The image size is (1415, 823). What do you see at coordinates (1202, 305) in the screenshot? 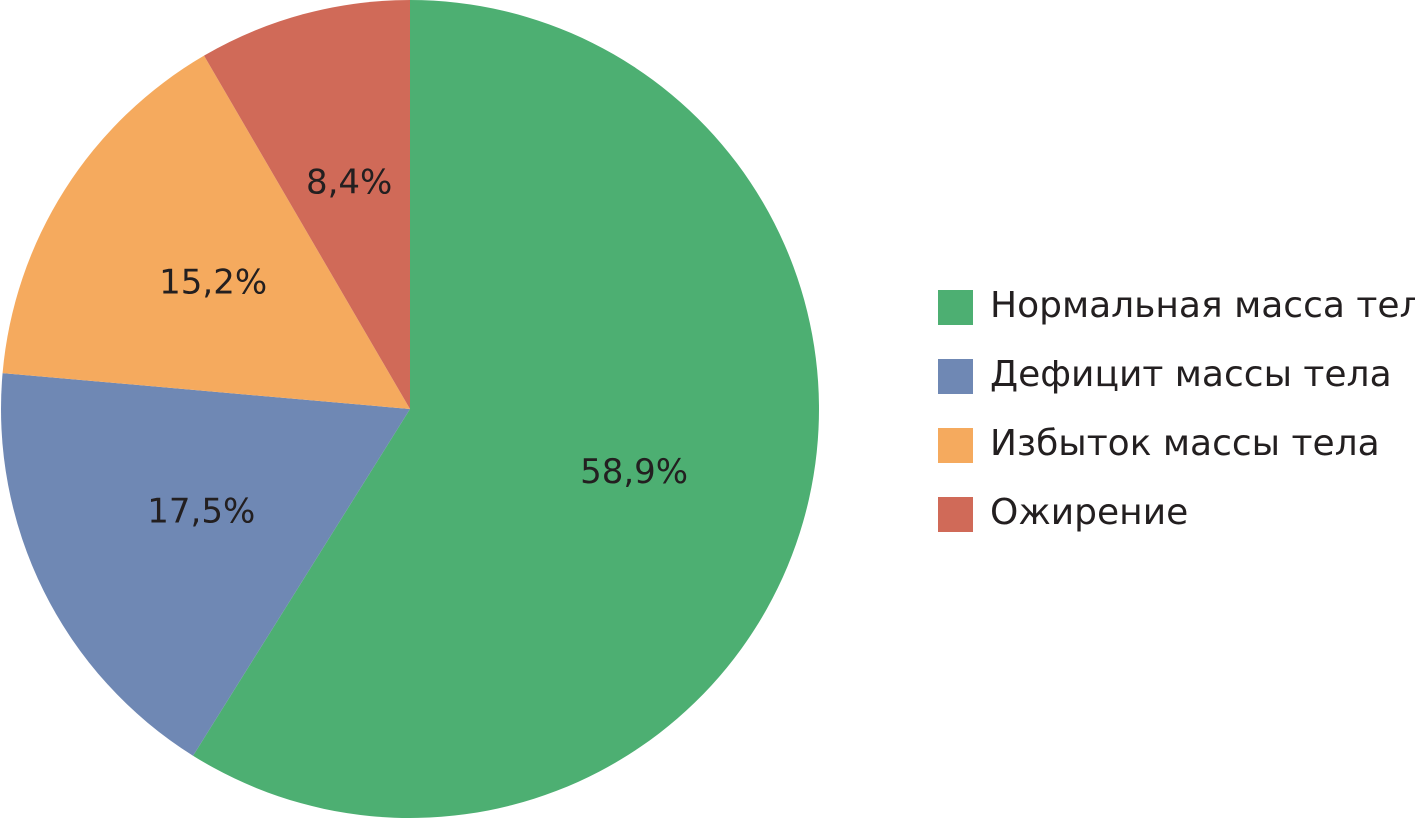
I see `legend-label: Нормальная масса тела` at bounding box center [1202, 305].